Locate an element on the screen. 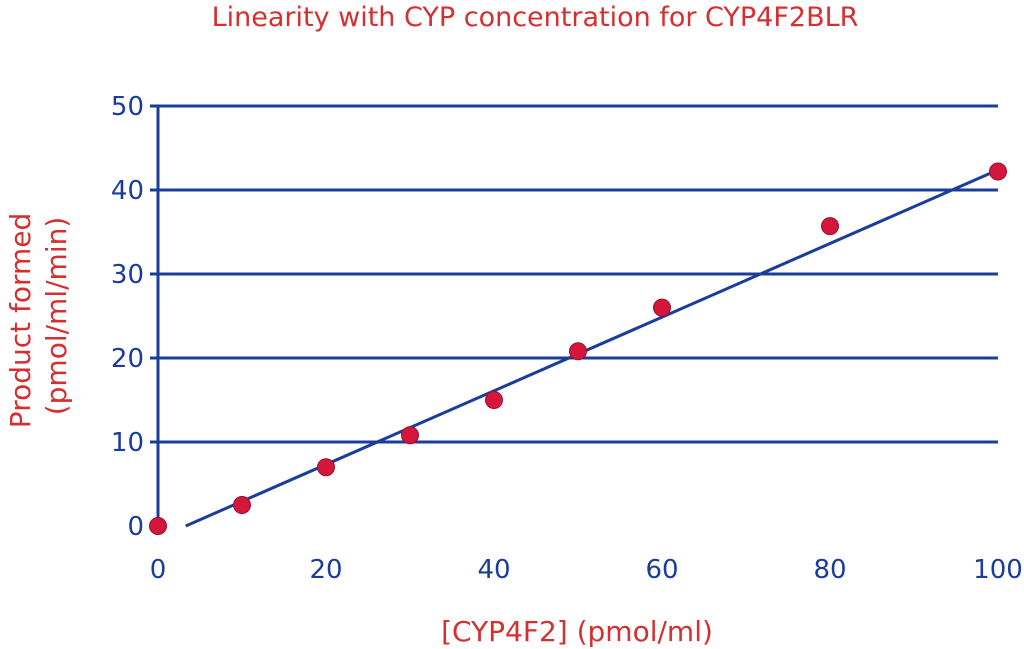 The height and width of the screenshot is (649, 1024). y-axis-title-line-1: Product formed is located at coordinates (20, 321).